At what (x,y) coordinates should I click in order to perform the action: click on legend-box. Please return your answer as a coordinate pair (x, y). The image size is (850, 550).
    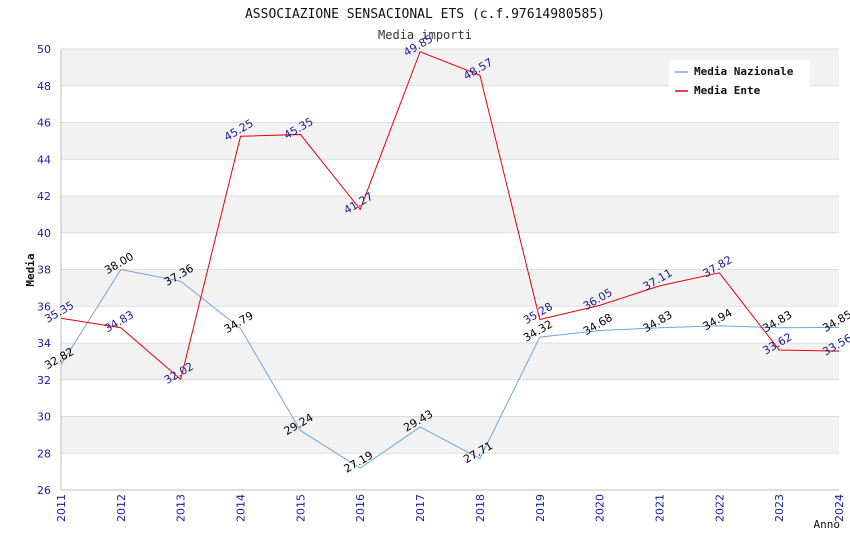
    Looking at the image, I should click on (739, 81).